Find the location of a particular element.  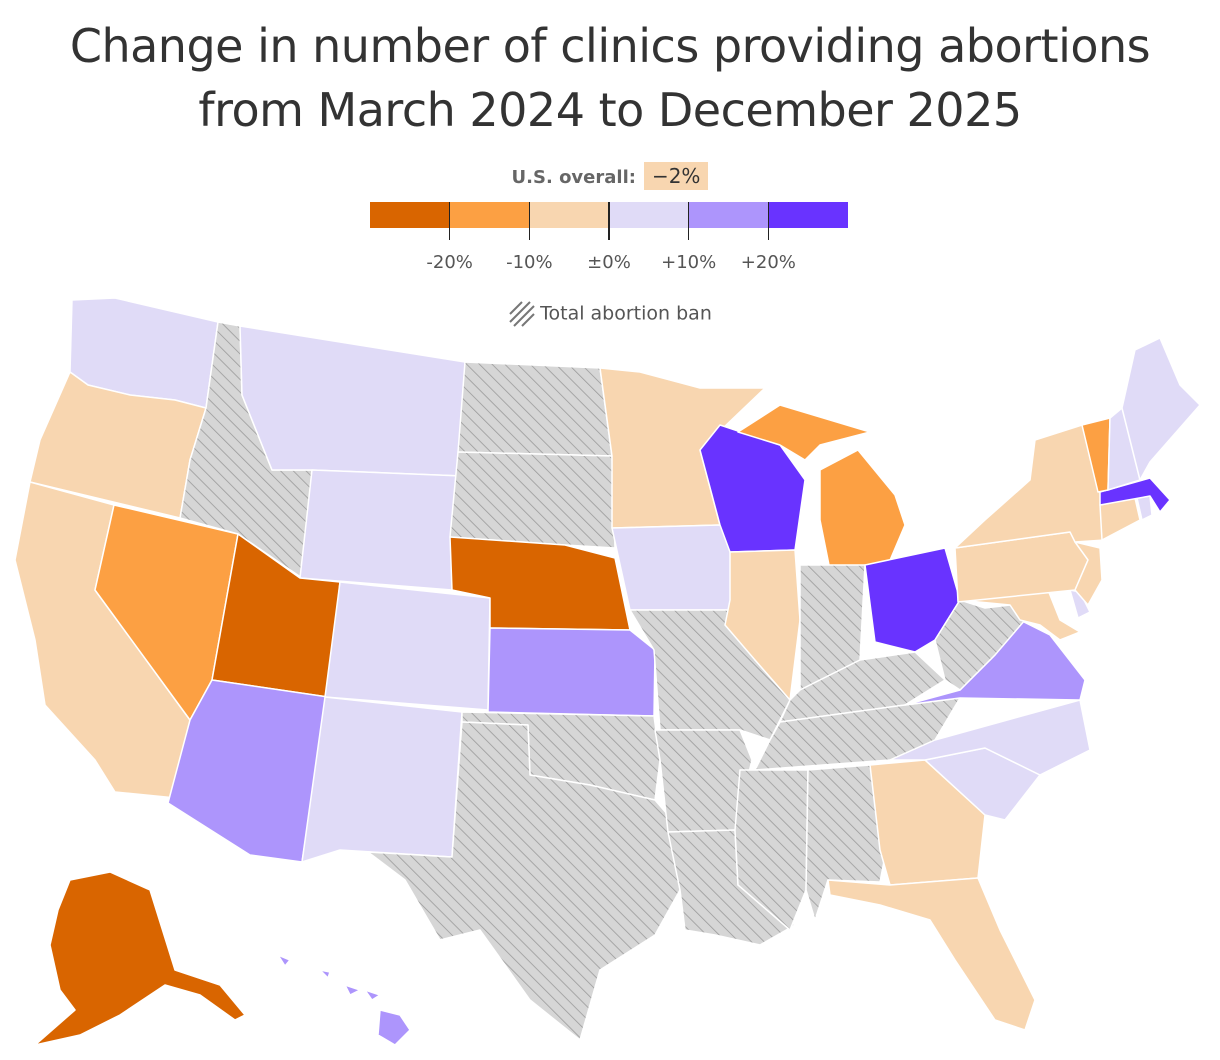

legend-tick-label: ±0% is located at coordinates (609, 262).